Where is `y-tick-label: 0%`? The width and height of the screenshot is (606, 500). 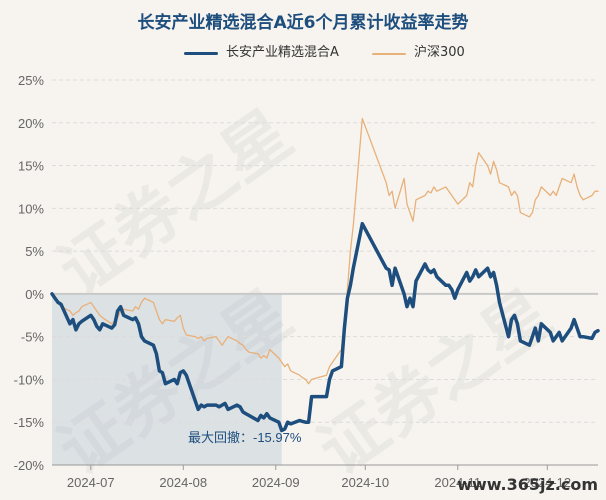
y-tick-label: 0% is located at coordinates (34, 294).